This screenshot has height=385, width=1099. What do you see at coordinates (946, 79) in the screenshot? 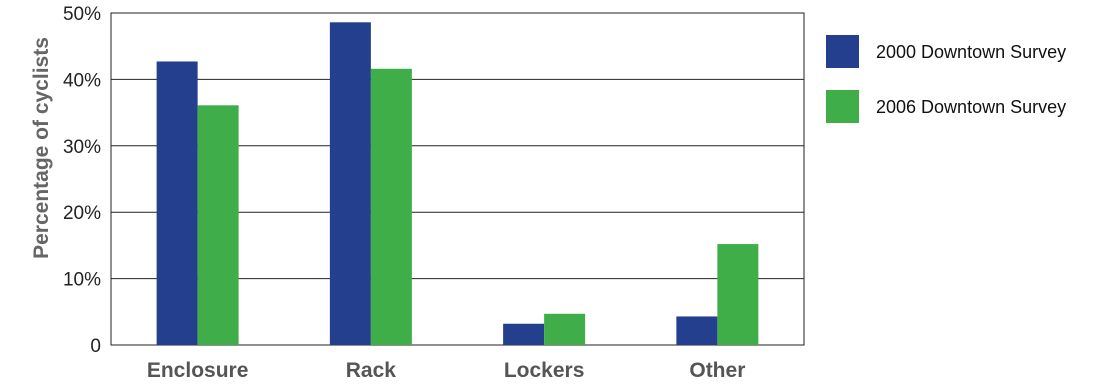
I see `legend: 2000 Downtown Survey 2006 Downtown Survey` at bounding box center [946, 79].